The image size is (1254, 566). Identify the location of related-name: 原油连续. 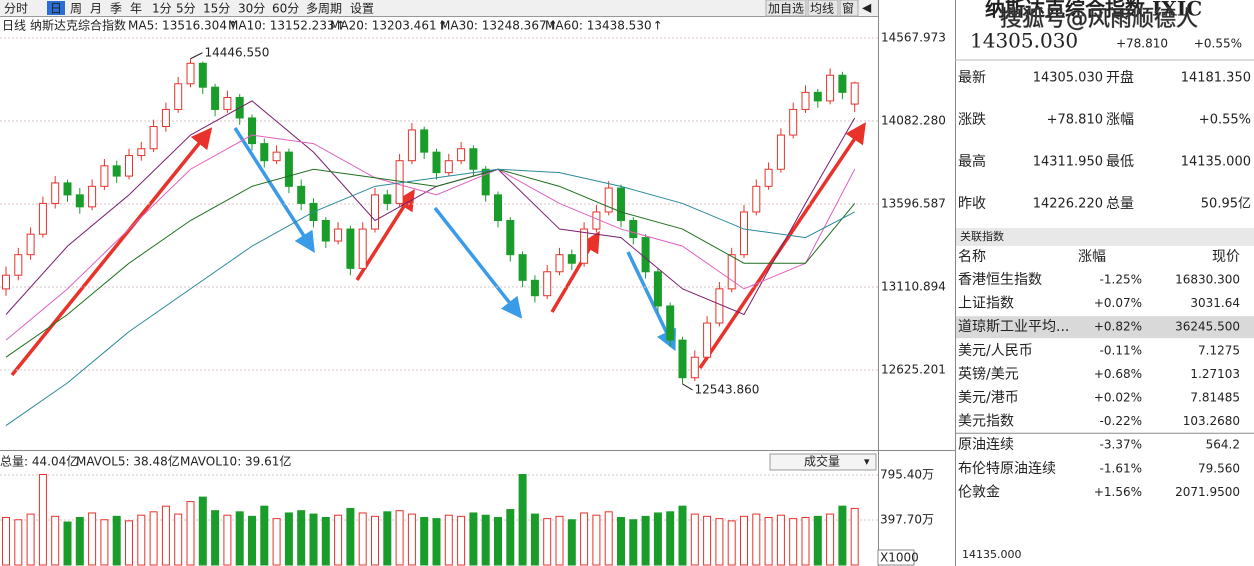
(986, 444).